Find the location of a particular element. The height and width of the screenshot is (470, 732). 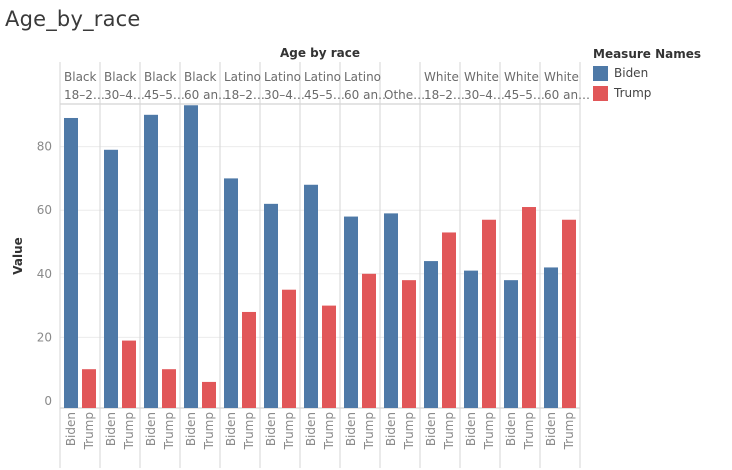

y-tick-label: 40 is located at coordinates (44, 274).